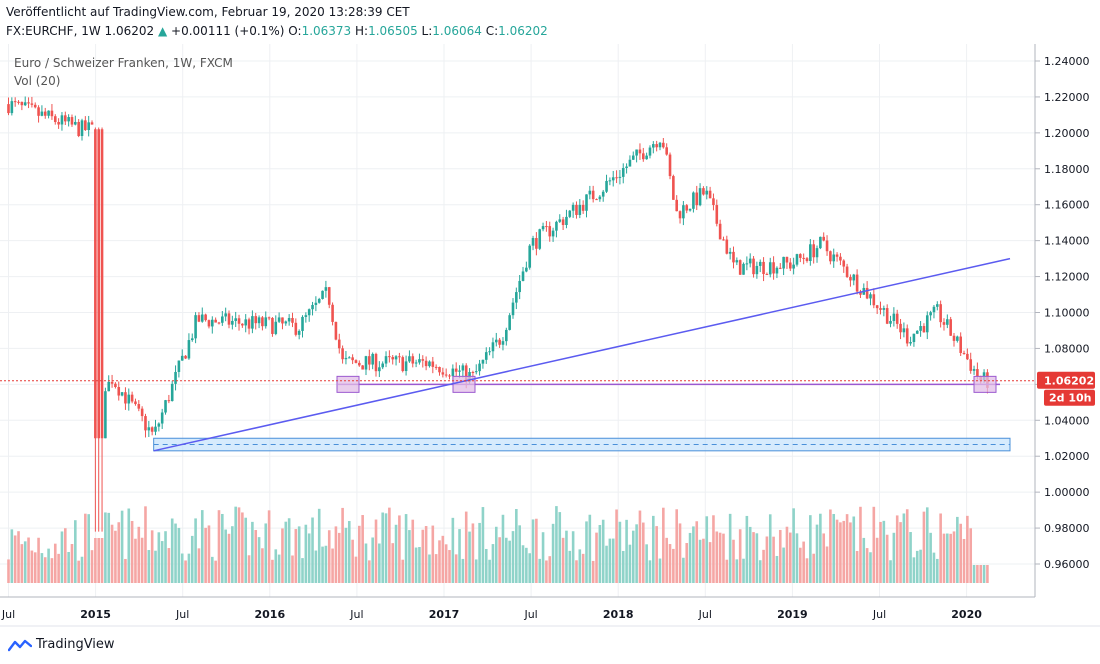  Describe the element at coordinates (20, 645) in the screenshot. I see `tradingview-icon` at that location.